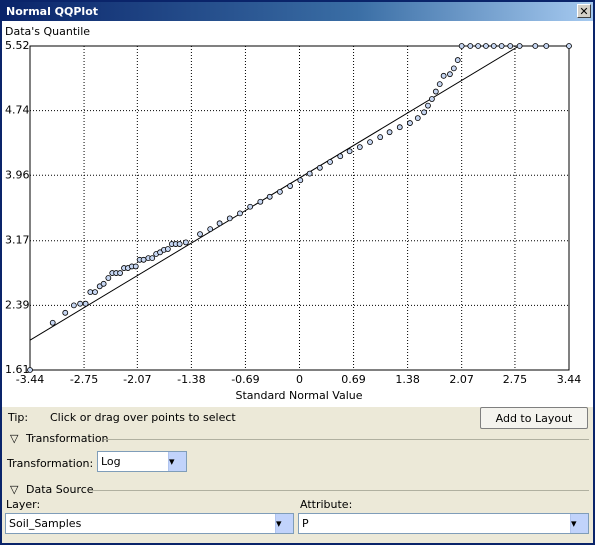 This screenshot has width=595, height=545. Describe the element at coordinates (326, 504) in the screenshot. I see `attribute-label: Attribute:` at that location.